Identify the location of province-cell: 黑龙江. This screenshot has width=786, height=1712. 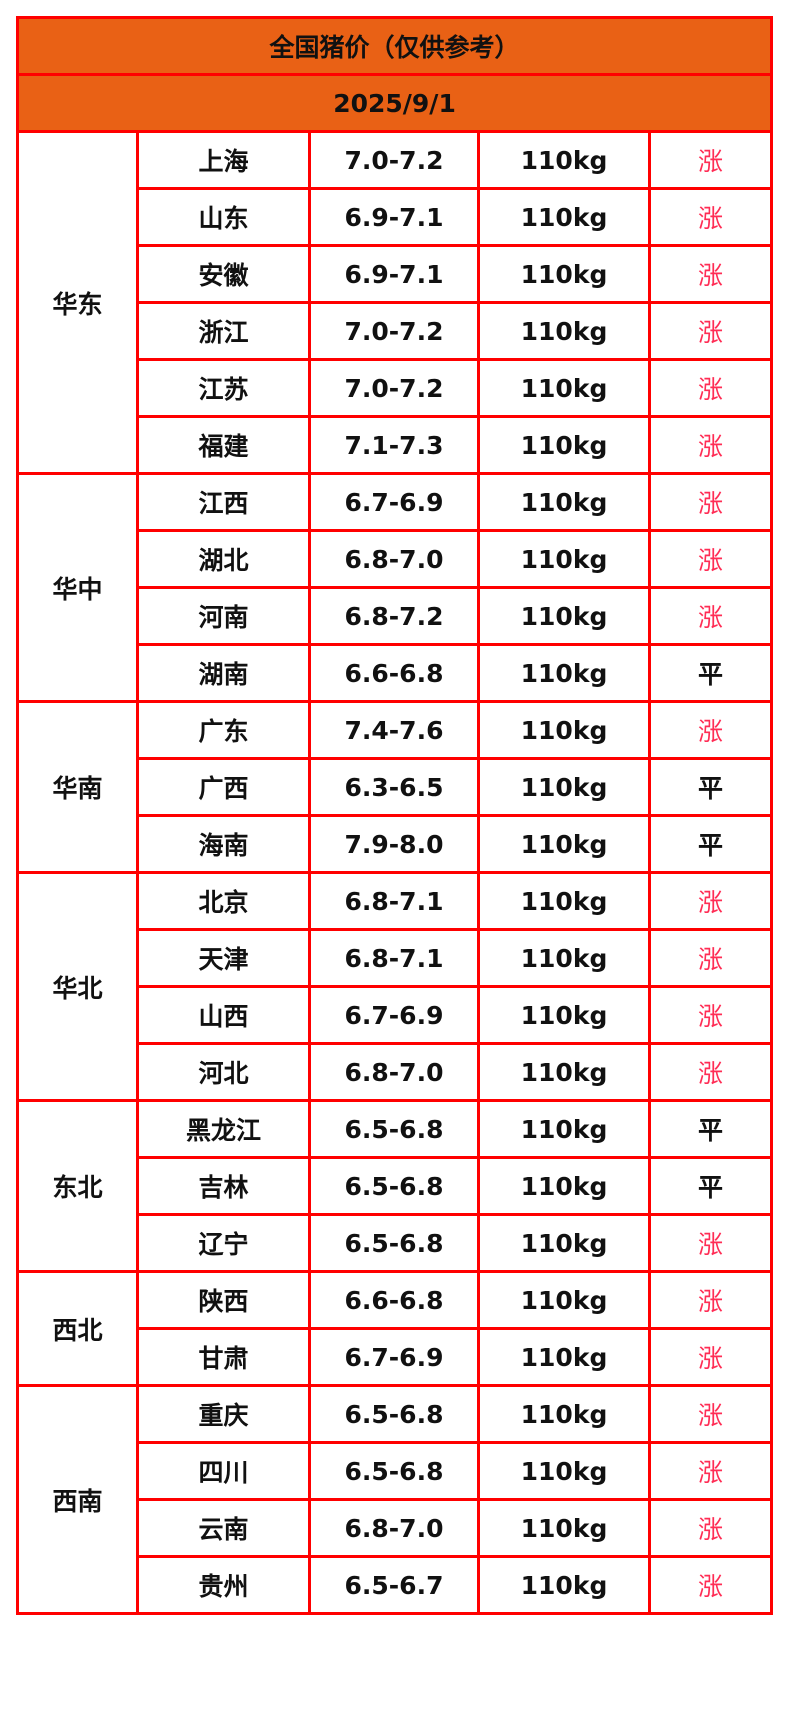
(223, 1129).